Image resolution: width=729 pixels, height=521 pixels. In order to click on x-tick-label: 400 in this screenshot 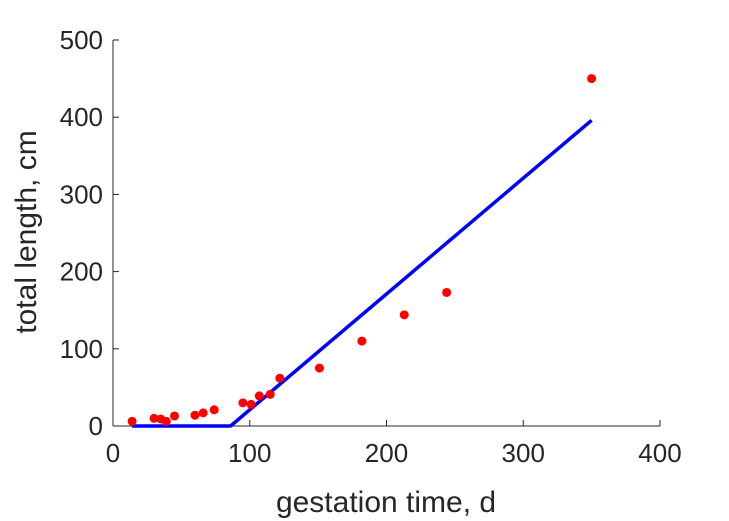, I will do `click(659, 453)`.